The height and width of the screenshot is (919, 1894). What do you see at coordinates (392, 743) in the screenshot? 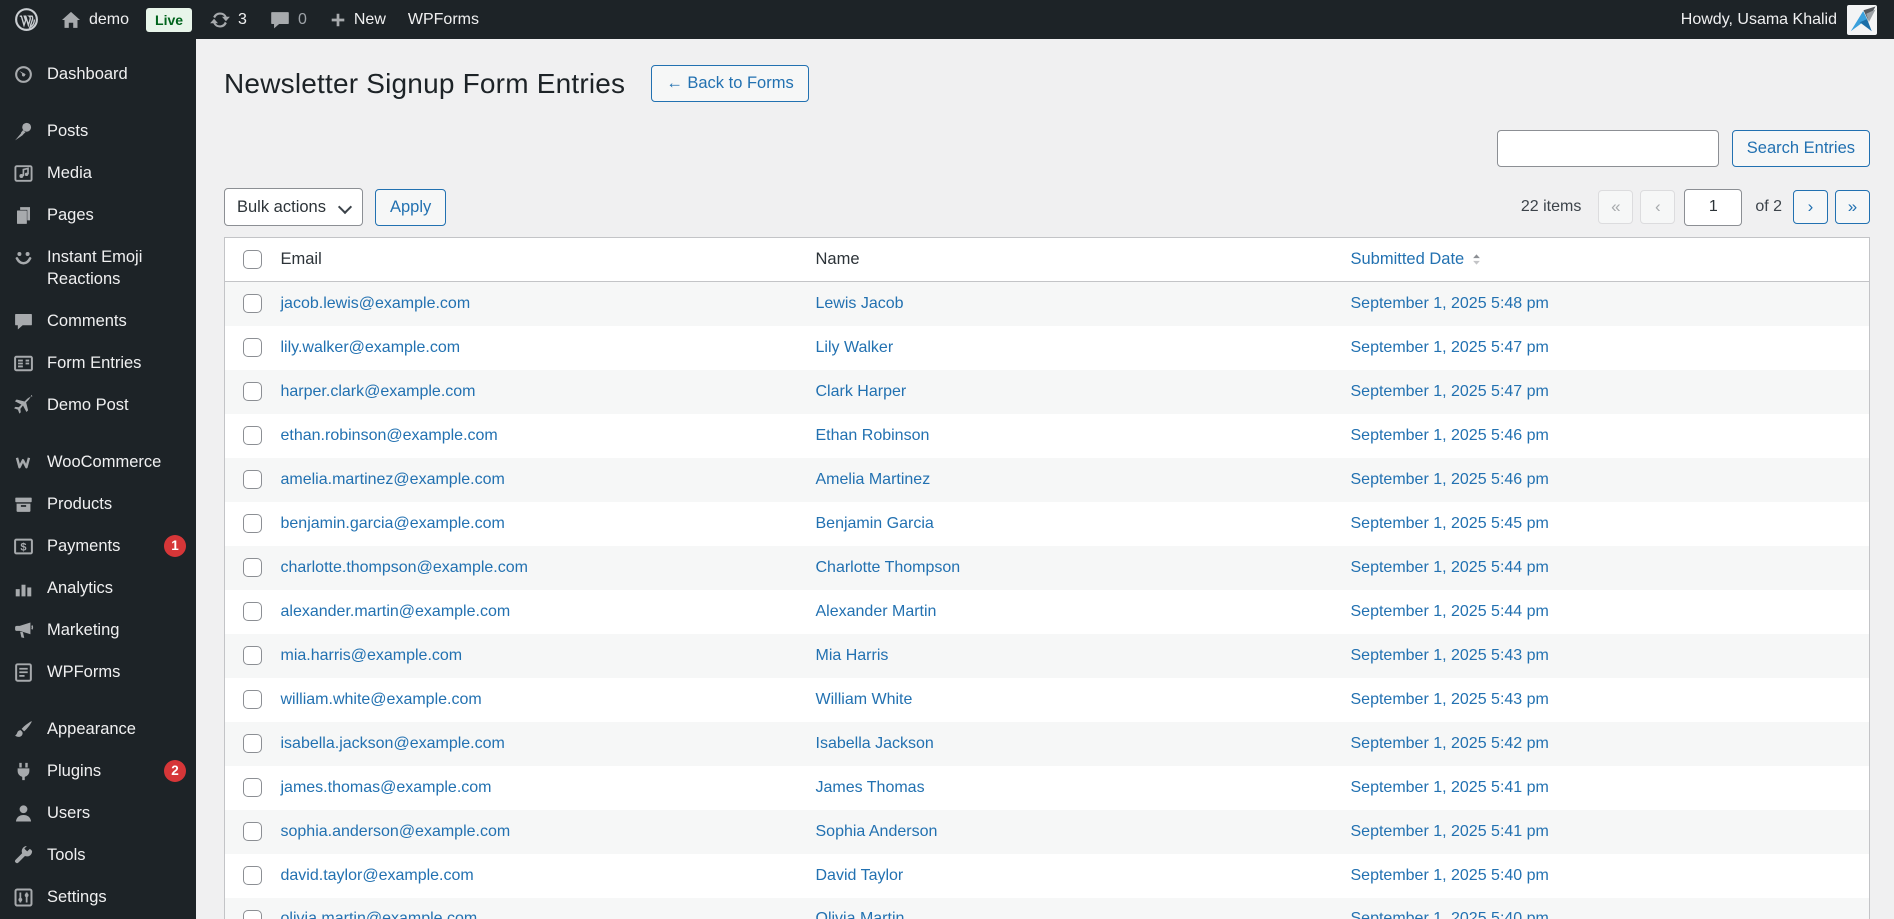
I see `entry-email-link: isabella.jackson@example.com` at bounding box center [392, 743].